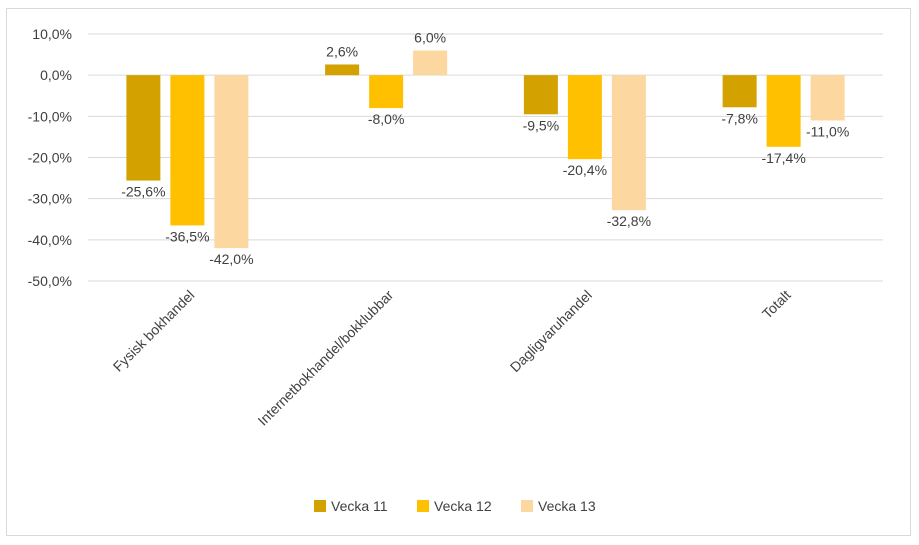  I want to click on data-label: -8,0%, so click(386, 119).